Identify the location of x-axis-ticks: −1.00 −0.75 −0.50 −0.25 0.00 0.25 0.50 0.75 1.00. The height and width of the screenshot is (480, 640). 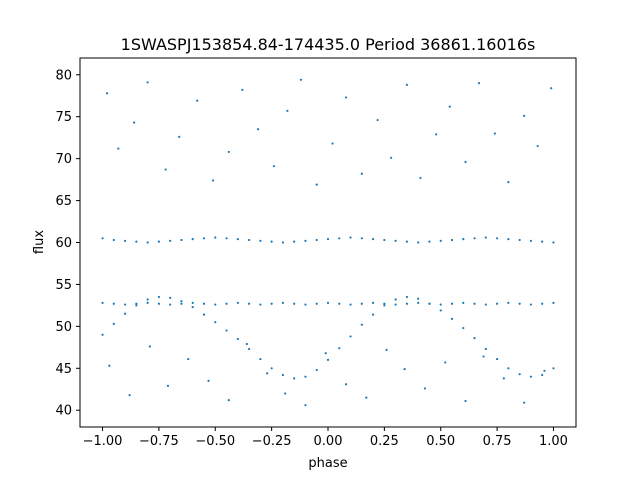
(325, 438).